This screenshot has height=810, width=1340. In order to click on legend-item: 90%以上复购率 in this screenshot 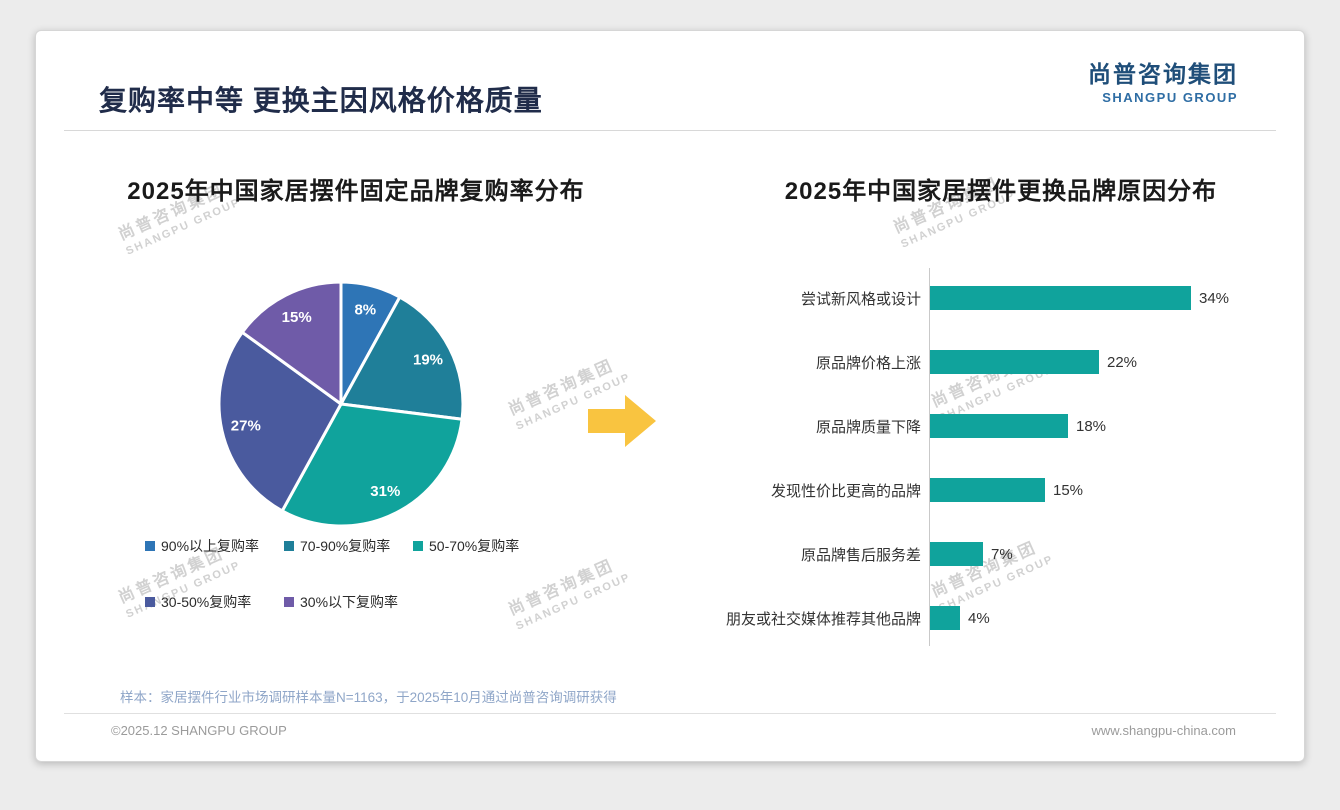, I will do `click(214, 546)`.